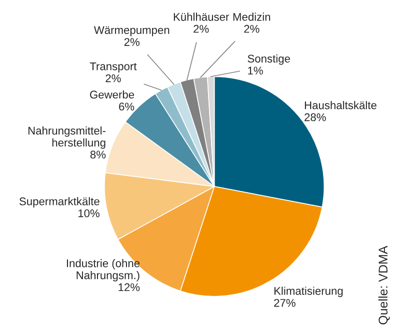  What do you see at coordinates (59, 202) in the screenshot?
I see `slice-label: Supermarktkälte` at bounding box center [59, 202].